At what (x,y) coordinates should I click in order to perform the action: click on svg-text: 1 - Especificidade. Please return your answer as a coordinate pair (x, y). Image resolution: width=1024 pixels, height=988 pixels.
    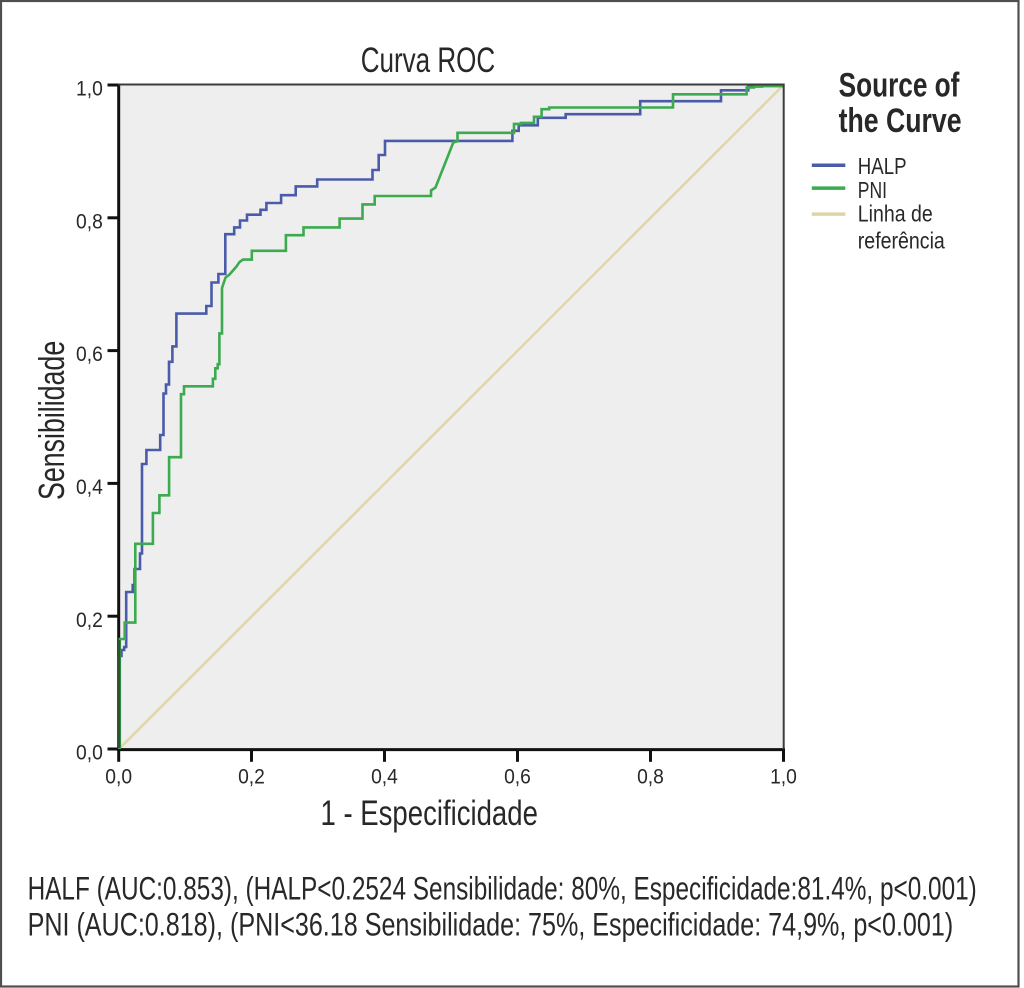
    Looking at the image, I should click on (429, 813).